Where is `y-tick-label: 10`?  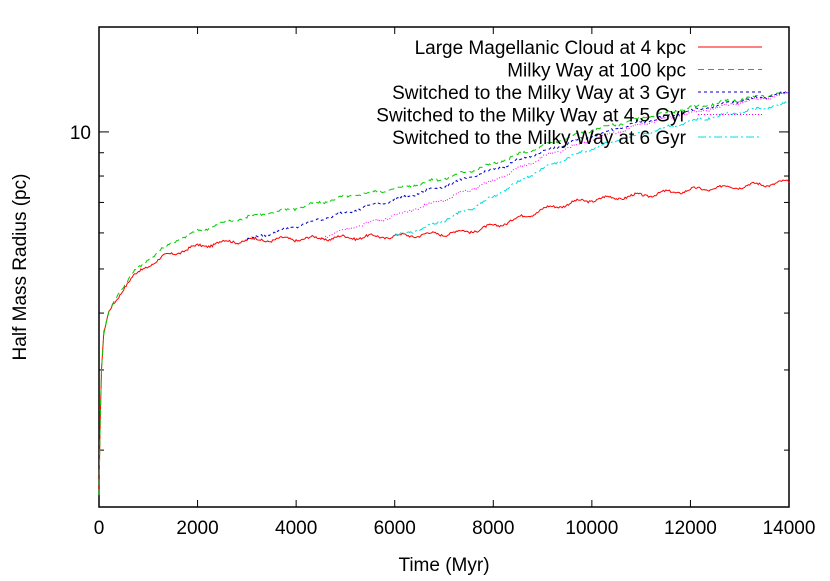 y-tick-label: 10 is located at coordinates (80, 133).